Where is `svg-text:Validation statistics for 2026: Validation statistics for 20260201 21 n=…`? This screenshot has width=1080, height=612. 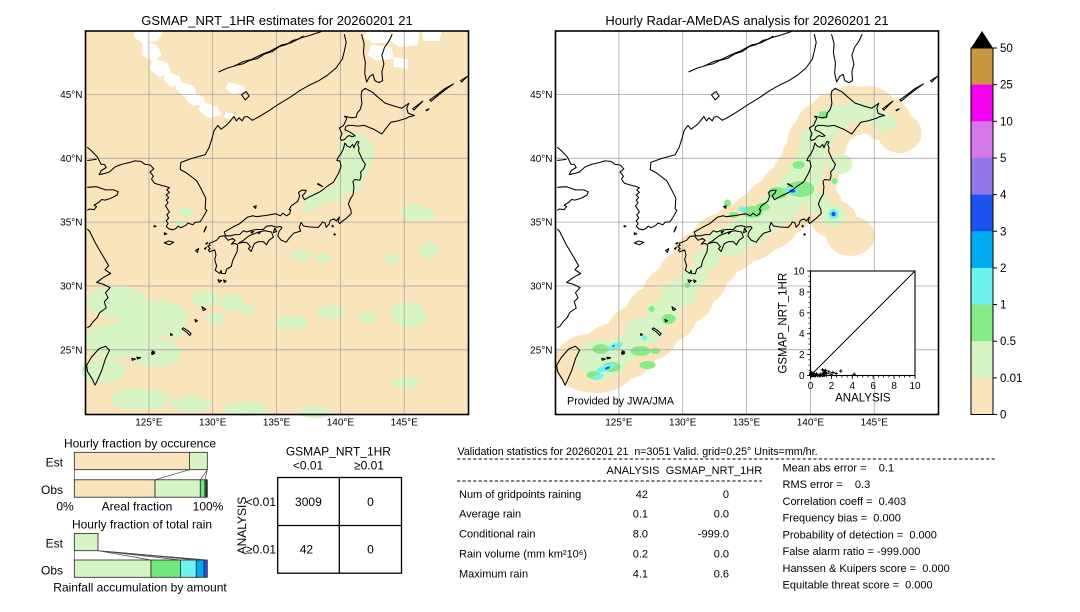
svg-text:Validation statistics for 2026: Validation statistics for 20260201 21 n=… is located at coordinates (638, 452).